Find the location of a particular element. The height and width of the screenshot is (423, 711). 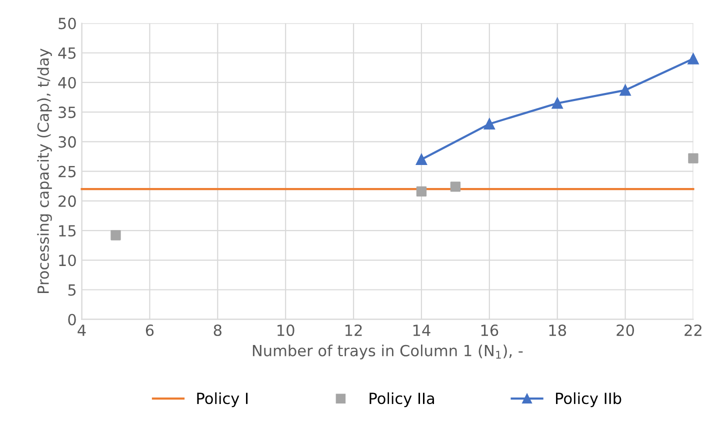

x-tick-label: 4 is located at coordinates (82, 330).